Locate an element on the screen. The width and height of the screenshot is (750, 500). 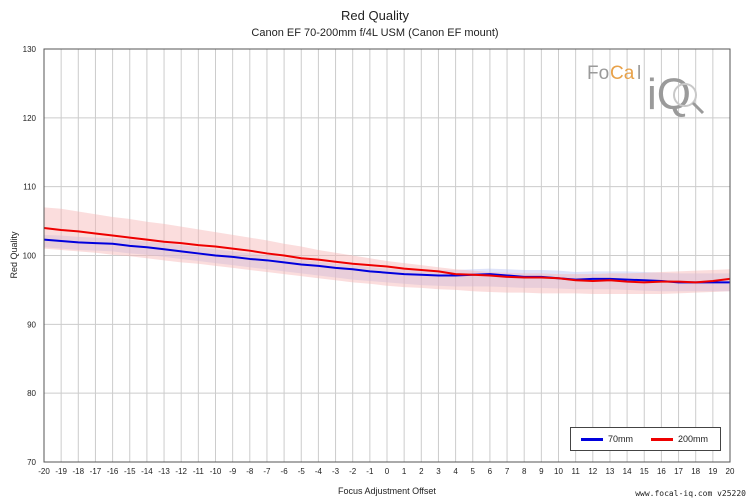
x-tick-label: -10 is located at coordinates (216, 471).